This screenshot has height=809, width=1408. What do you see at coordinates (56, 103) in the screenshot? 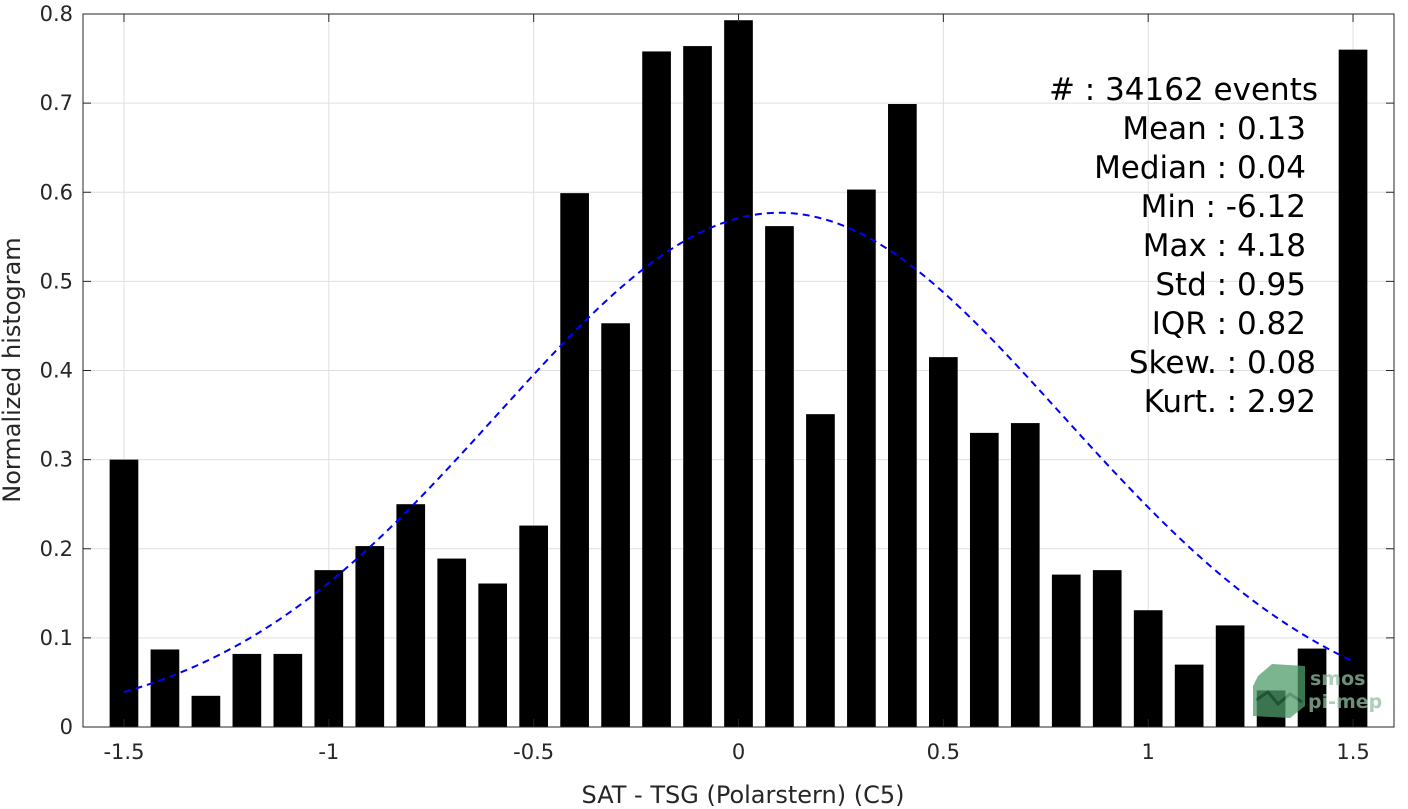
I see `y-tick-label: 0.7` at bounding box center [56, 103].